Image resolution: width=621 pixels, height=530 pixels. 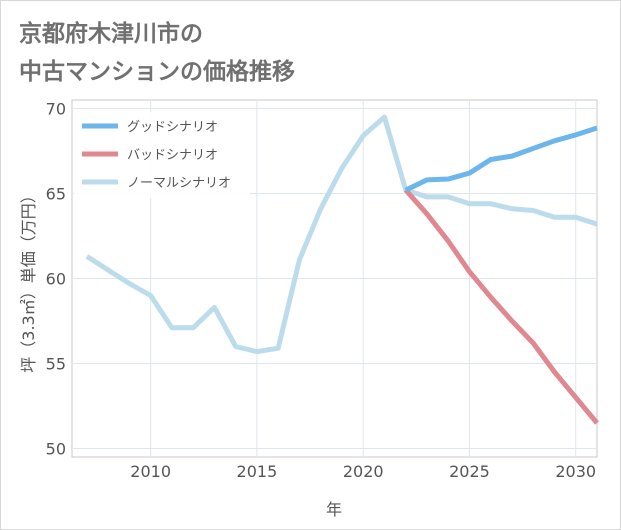 What do you see at coordinates (28, 279) in the screenshot?
I see `y-axis-label: 坪（3.3㎡）単価（万円）` at bounding box center [28, 279].